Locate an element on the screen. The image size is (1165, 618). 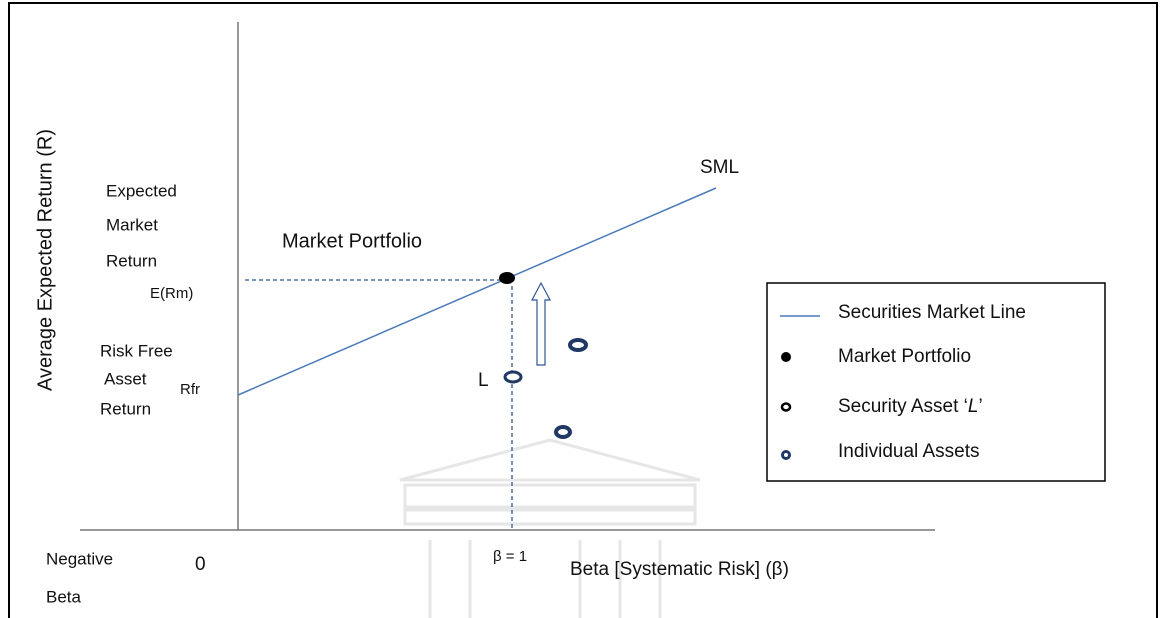
label: 0 is located at coordinates (200, 564).